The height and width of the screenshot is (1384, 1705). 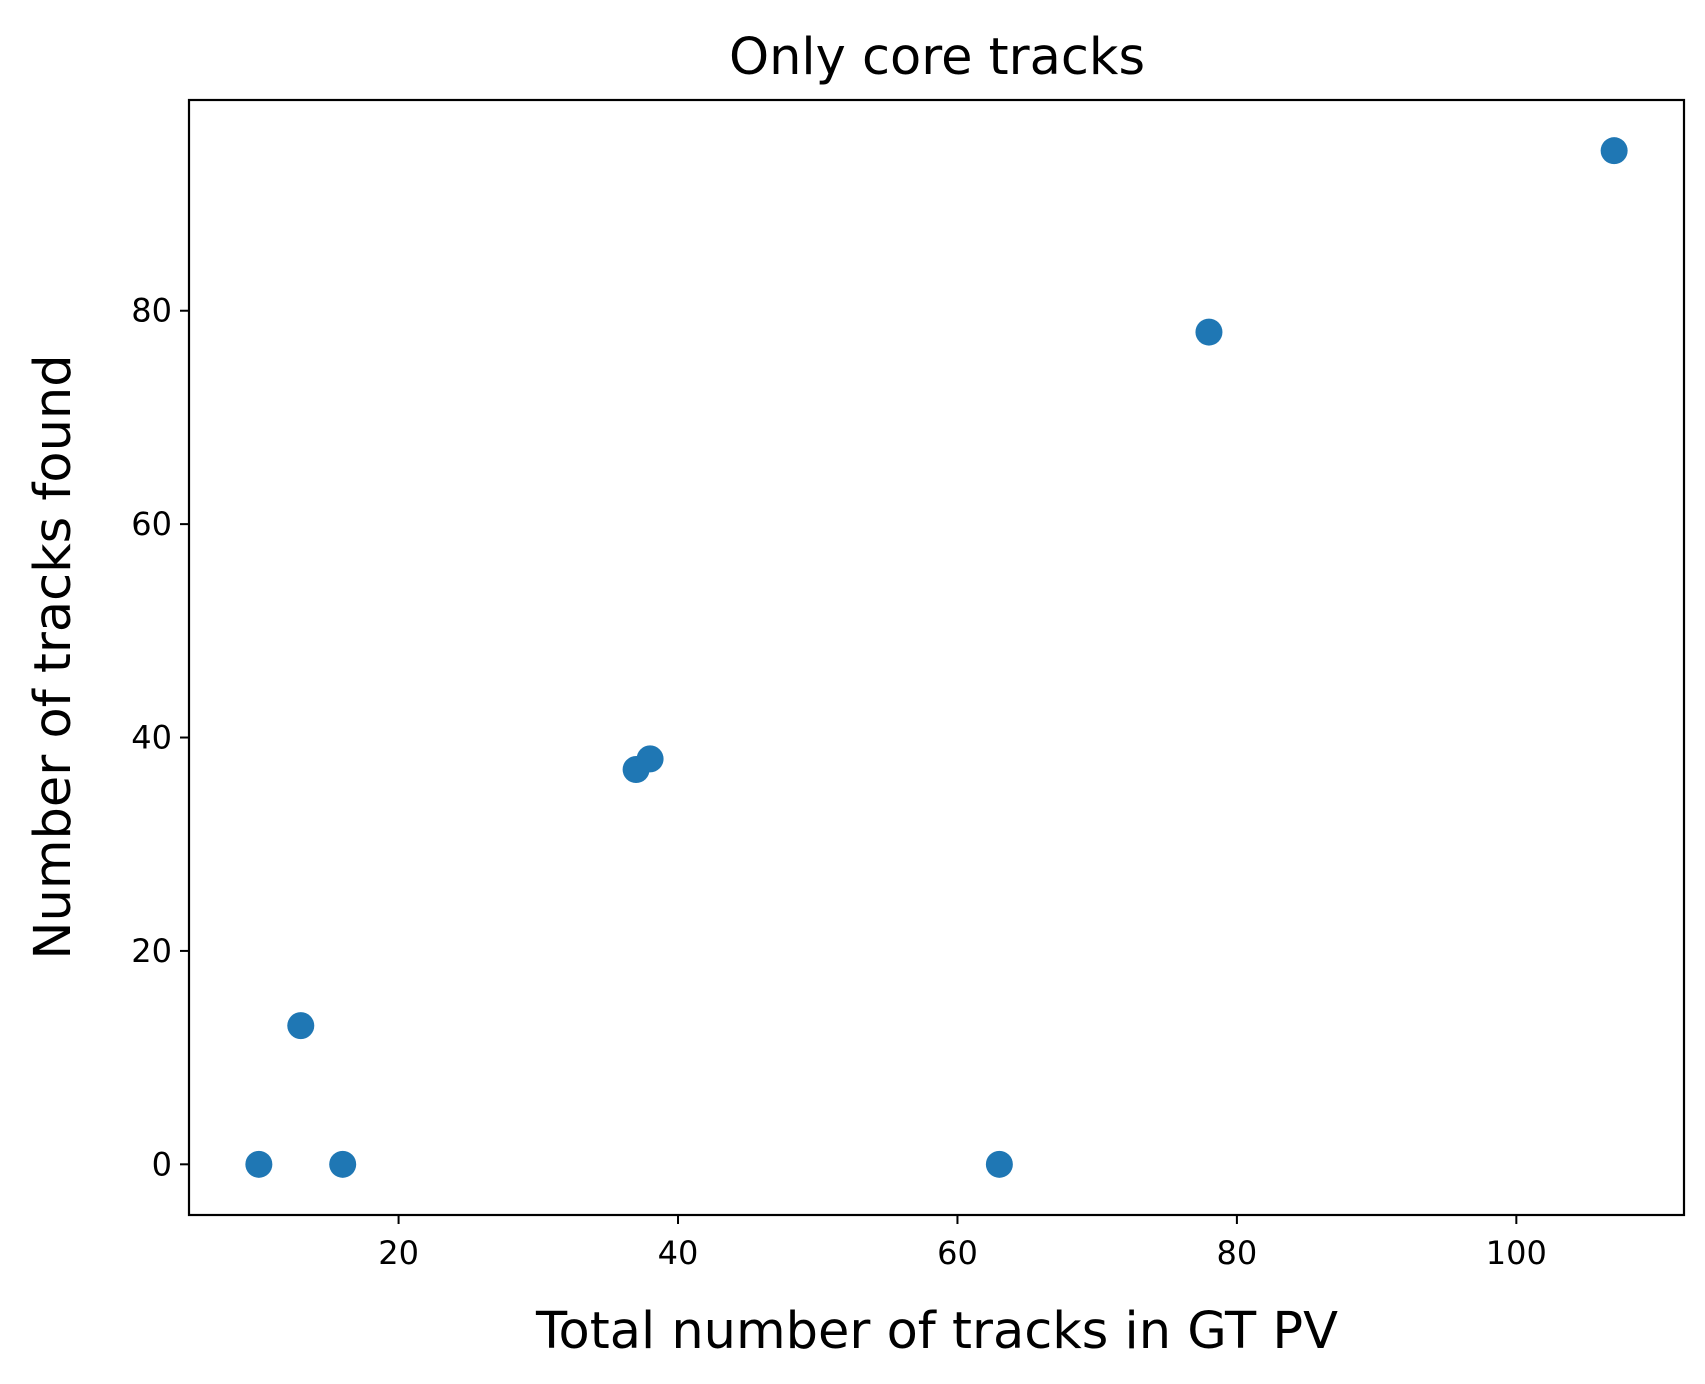 I want to click on x-tick-label: 100, so click(x=1516, y=1253).